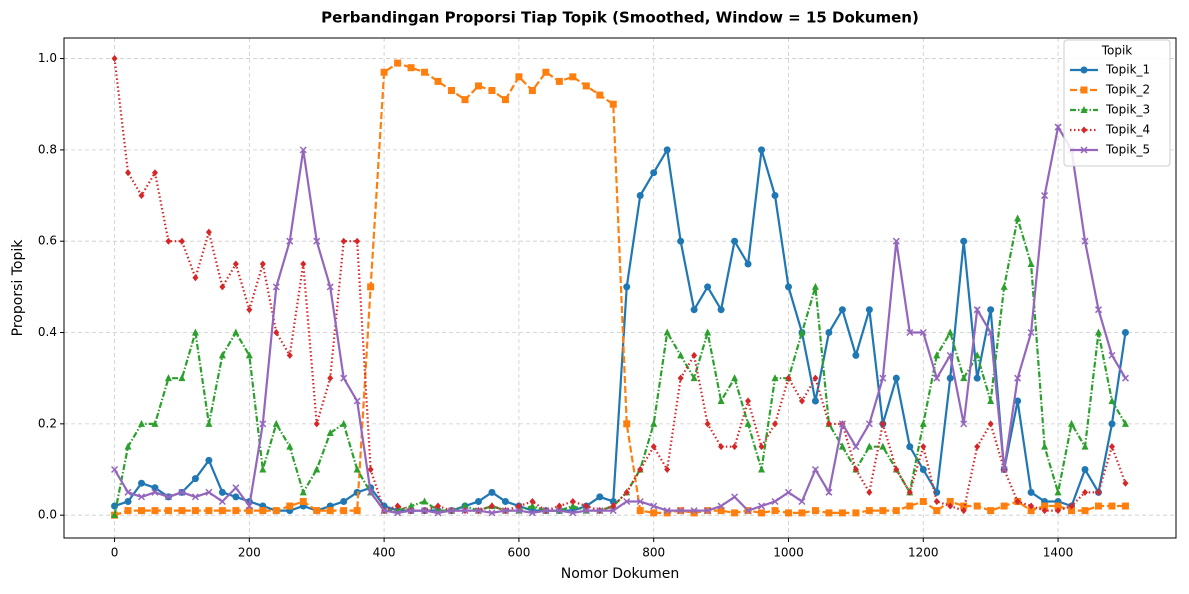  I want to click on x-tick-label: 1400, so click(1058, 553).